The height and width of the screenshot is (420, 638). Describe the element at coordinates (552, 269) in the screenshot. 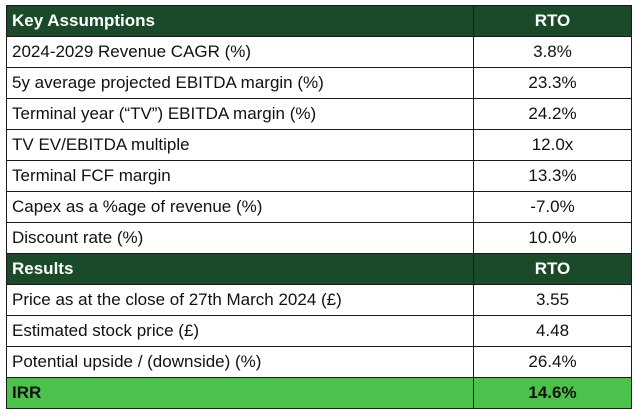

I see `results-header-col: RTO` at that location.